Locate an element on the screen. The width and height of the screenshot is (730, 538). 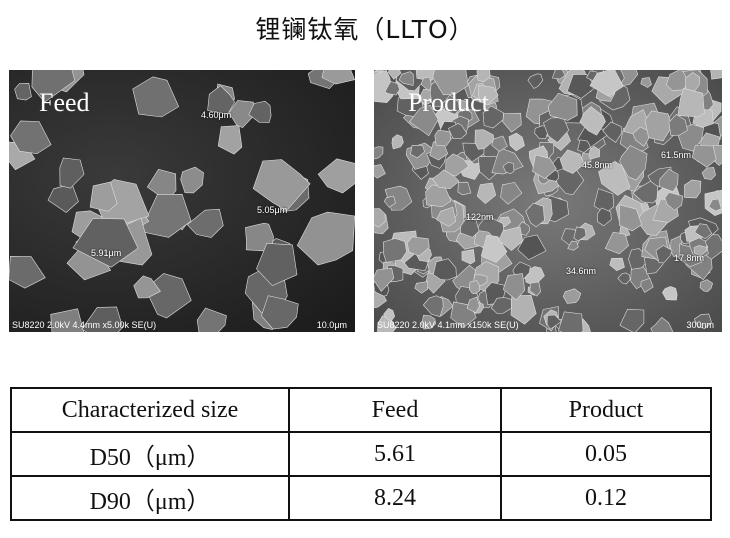
header-cell: Product is located at coordinates (606, 410).